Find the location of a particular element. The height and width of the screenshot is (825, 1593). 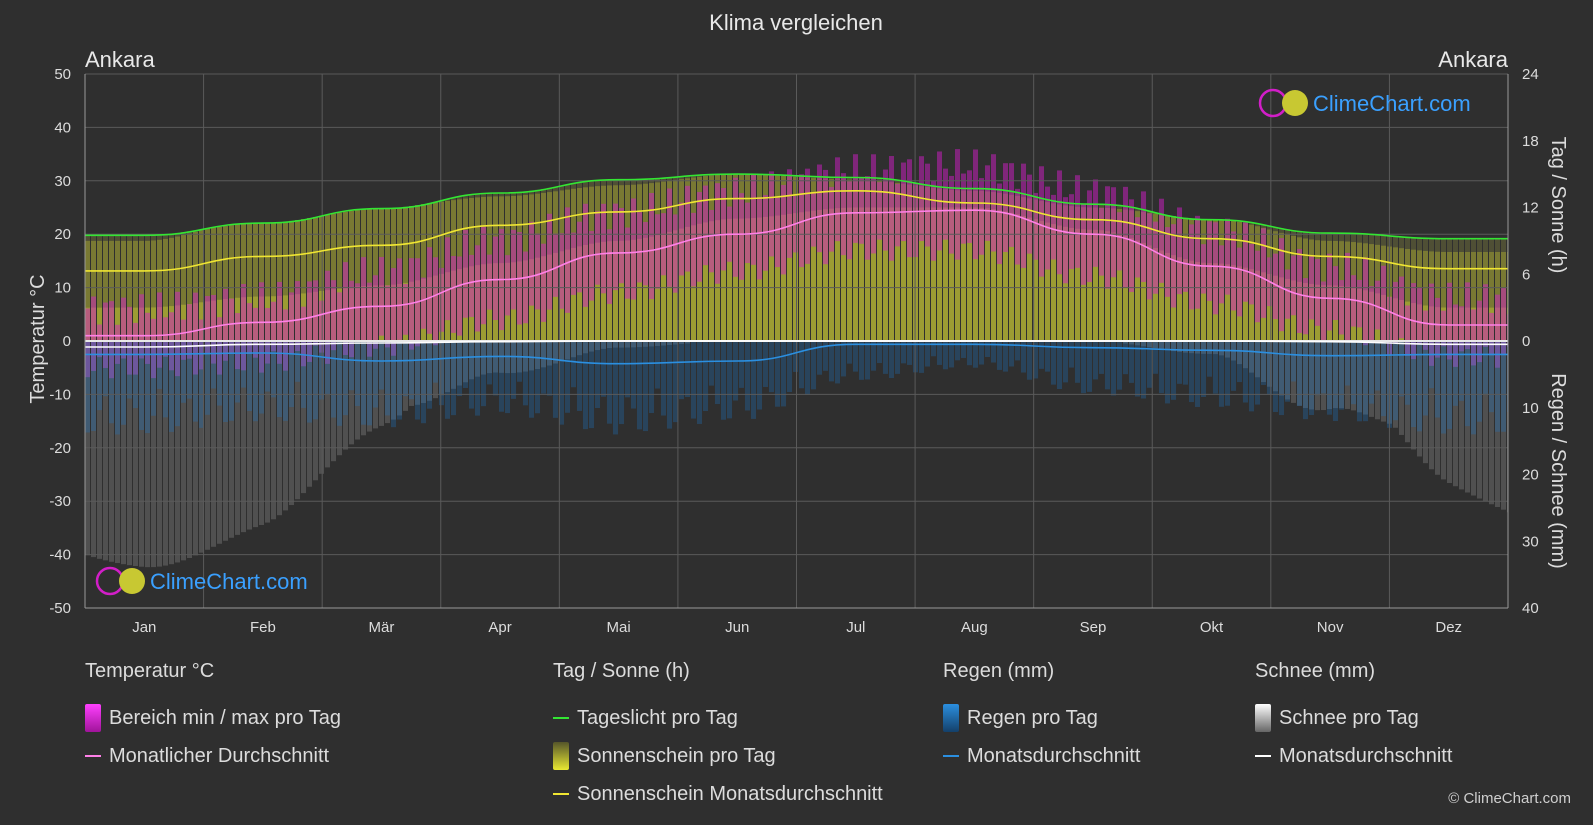

temp-tick-label: -20 is located at coordinates (60, 448).